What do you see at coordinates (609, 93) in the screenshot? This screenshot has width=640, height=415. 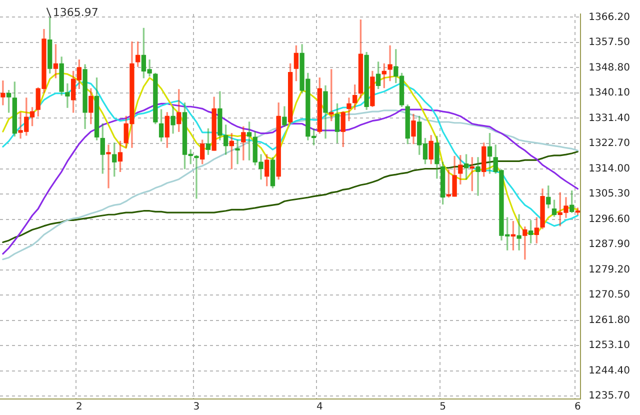 I see `y-tick-label: 1340.10` at bounding box center [609, 93].